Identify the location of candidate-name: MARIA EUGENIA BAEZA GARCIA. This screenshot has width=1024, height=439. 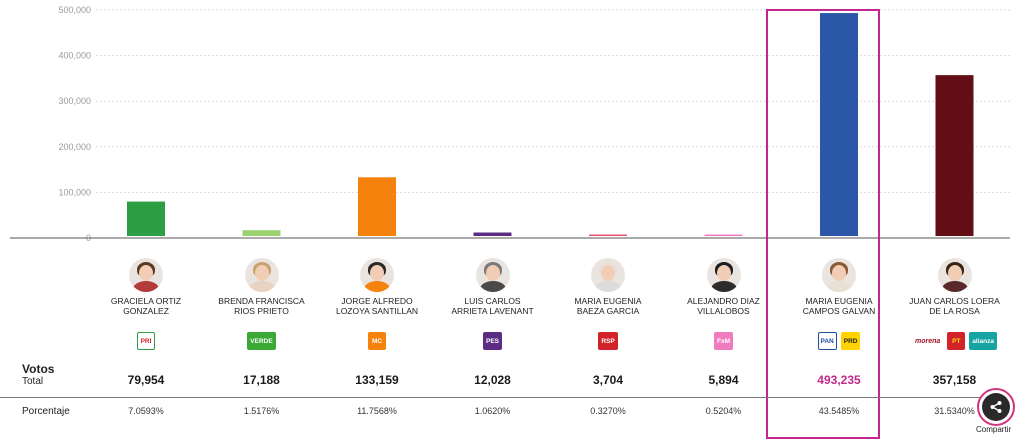
(608, 307).